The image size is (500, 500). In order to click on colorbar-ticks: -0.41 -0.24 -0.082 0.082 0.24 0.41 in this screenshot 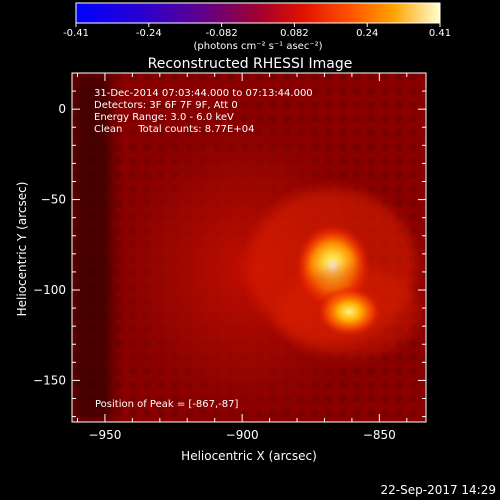, I will do `click(257, 31)`.